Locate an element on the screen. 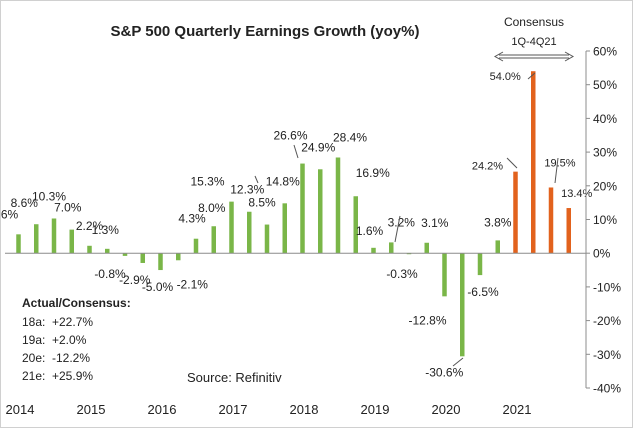 The height and width of the screenshot is (428, 633). summary-row-value: +22.7% is located at coordinates (72, 322).